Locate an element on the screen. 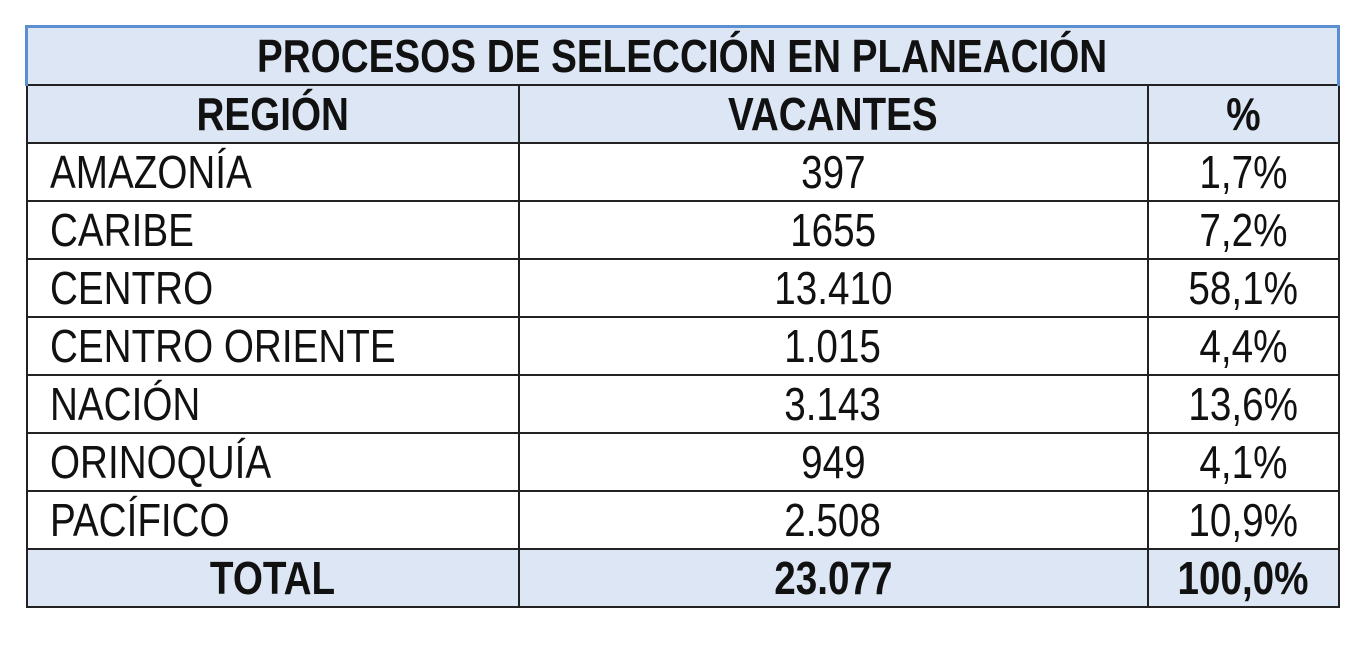 The width and height of the screenshot is (1359, 650). cell-text: 949 is located at coordinates (833, 462).